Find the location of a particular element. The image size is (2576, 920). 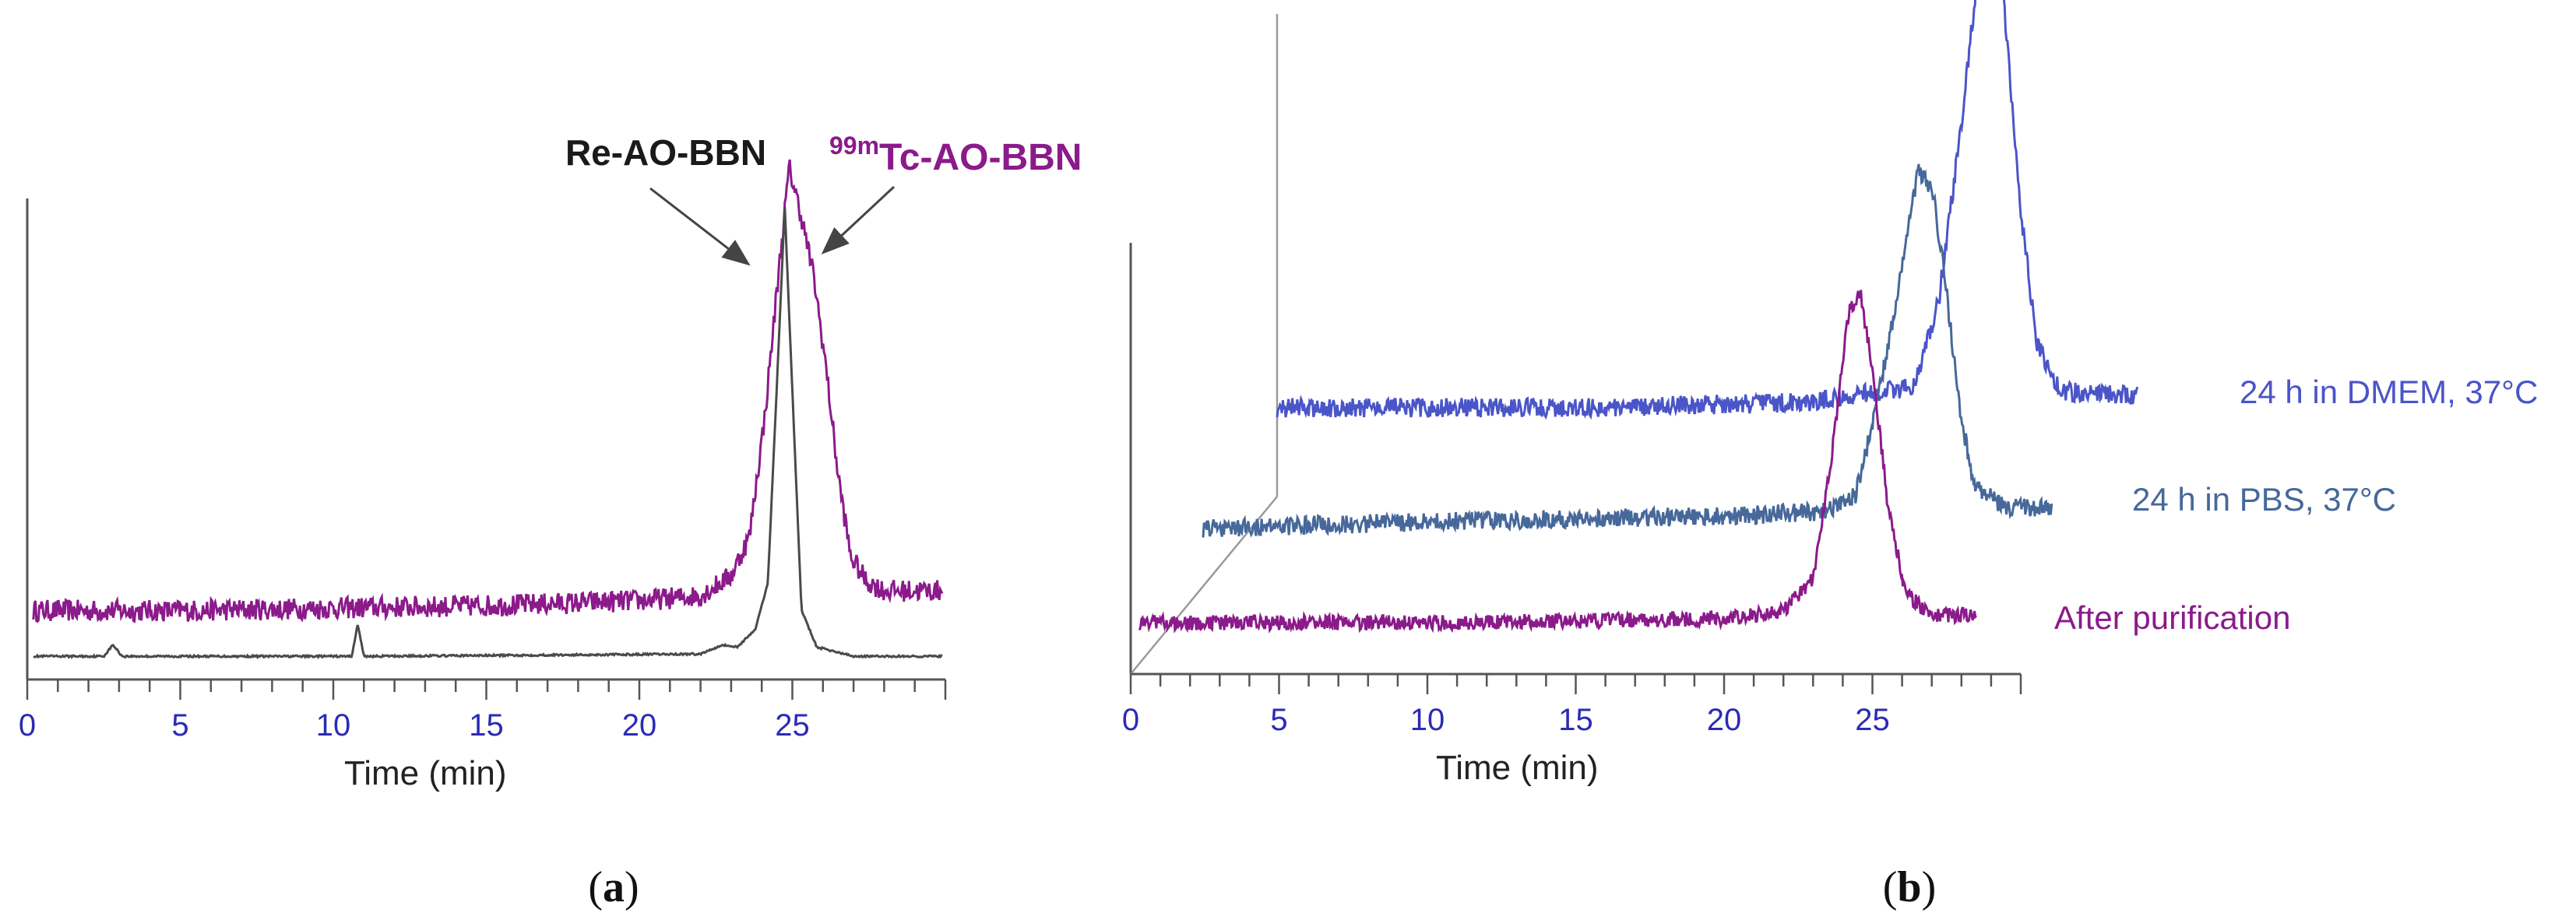

series-line-pbs is located at coordinates (1627, 350).